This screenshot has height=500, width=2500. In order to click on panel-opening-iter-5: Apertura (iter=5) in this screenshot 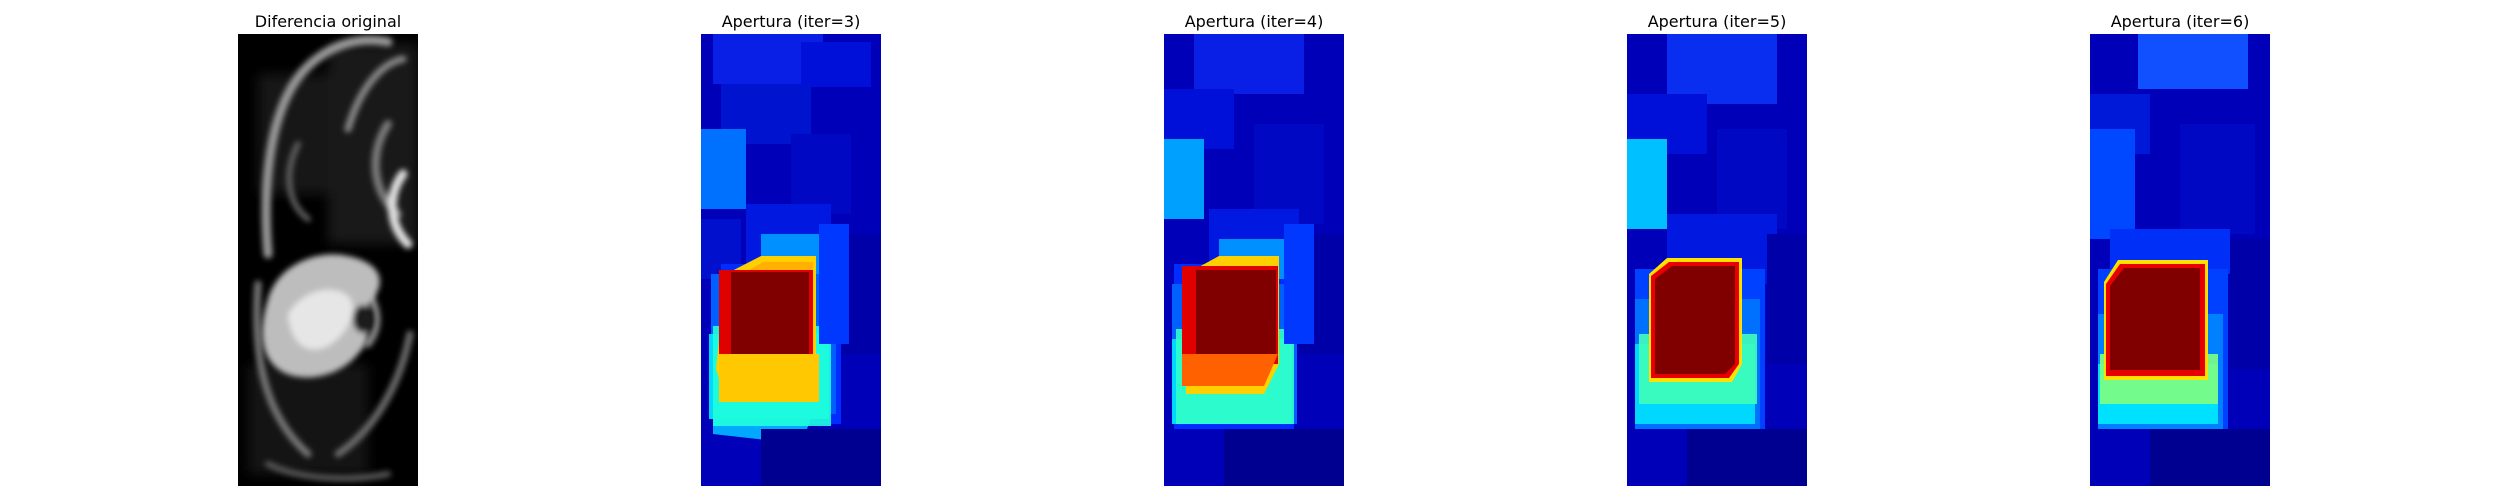, I will do `click(1717, 250)`.